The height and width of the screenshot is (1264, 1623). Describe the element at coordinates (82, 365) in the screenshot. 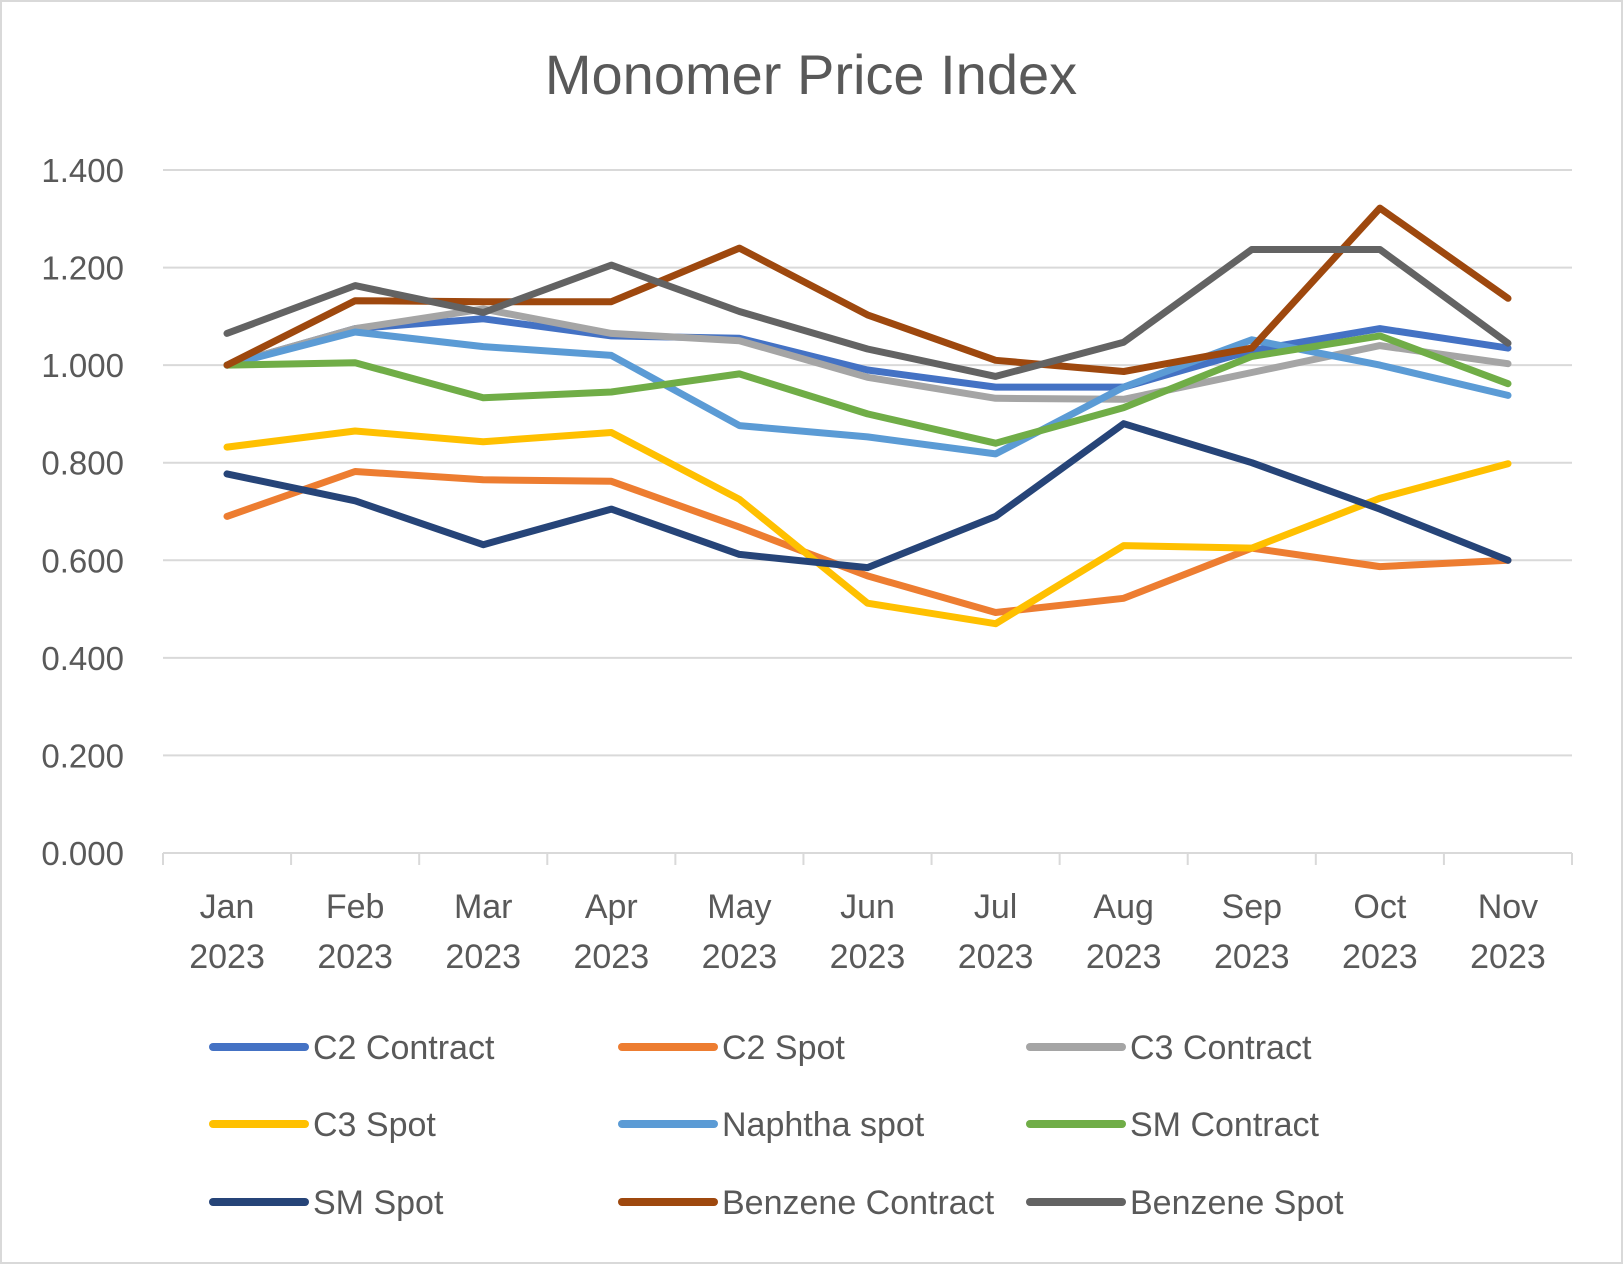

I see `y-tick-label: 1.000` at that location.